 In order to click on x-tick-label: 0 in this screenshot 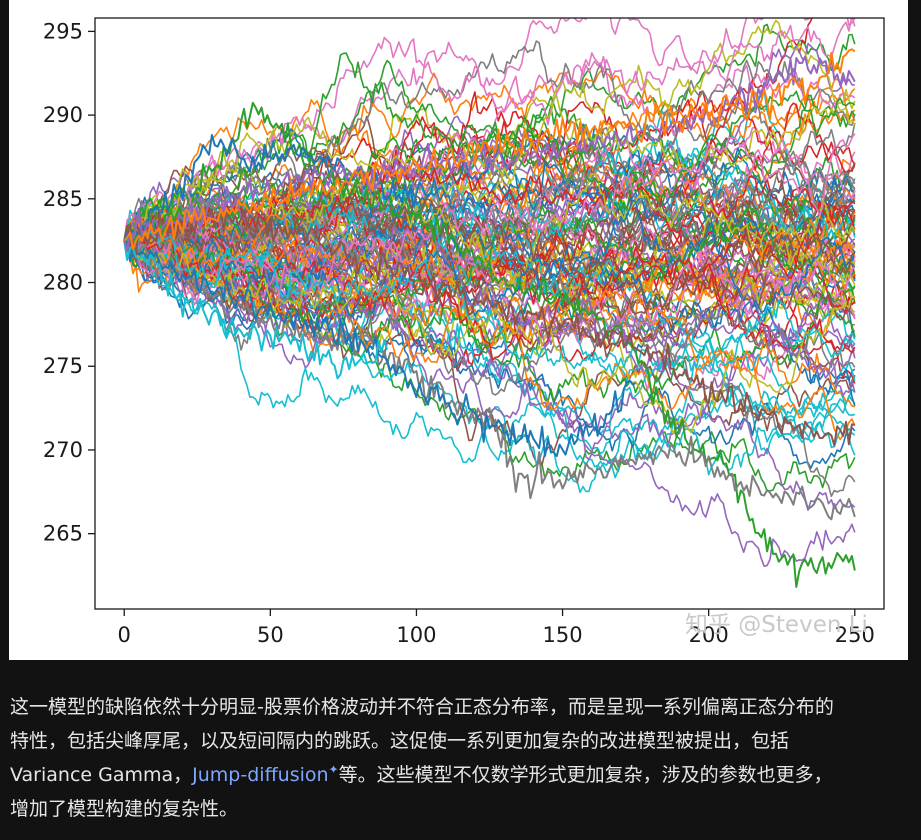, I will do `click(124, 635)`.